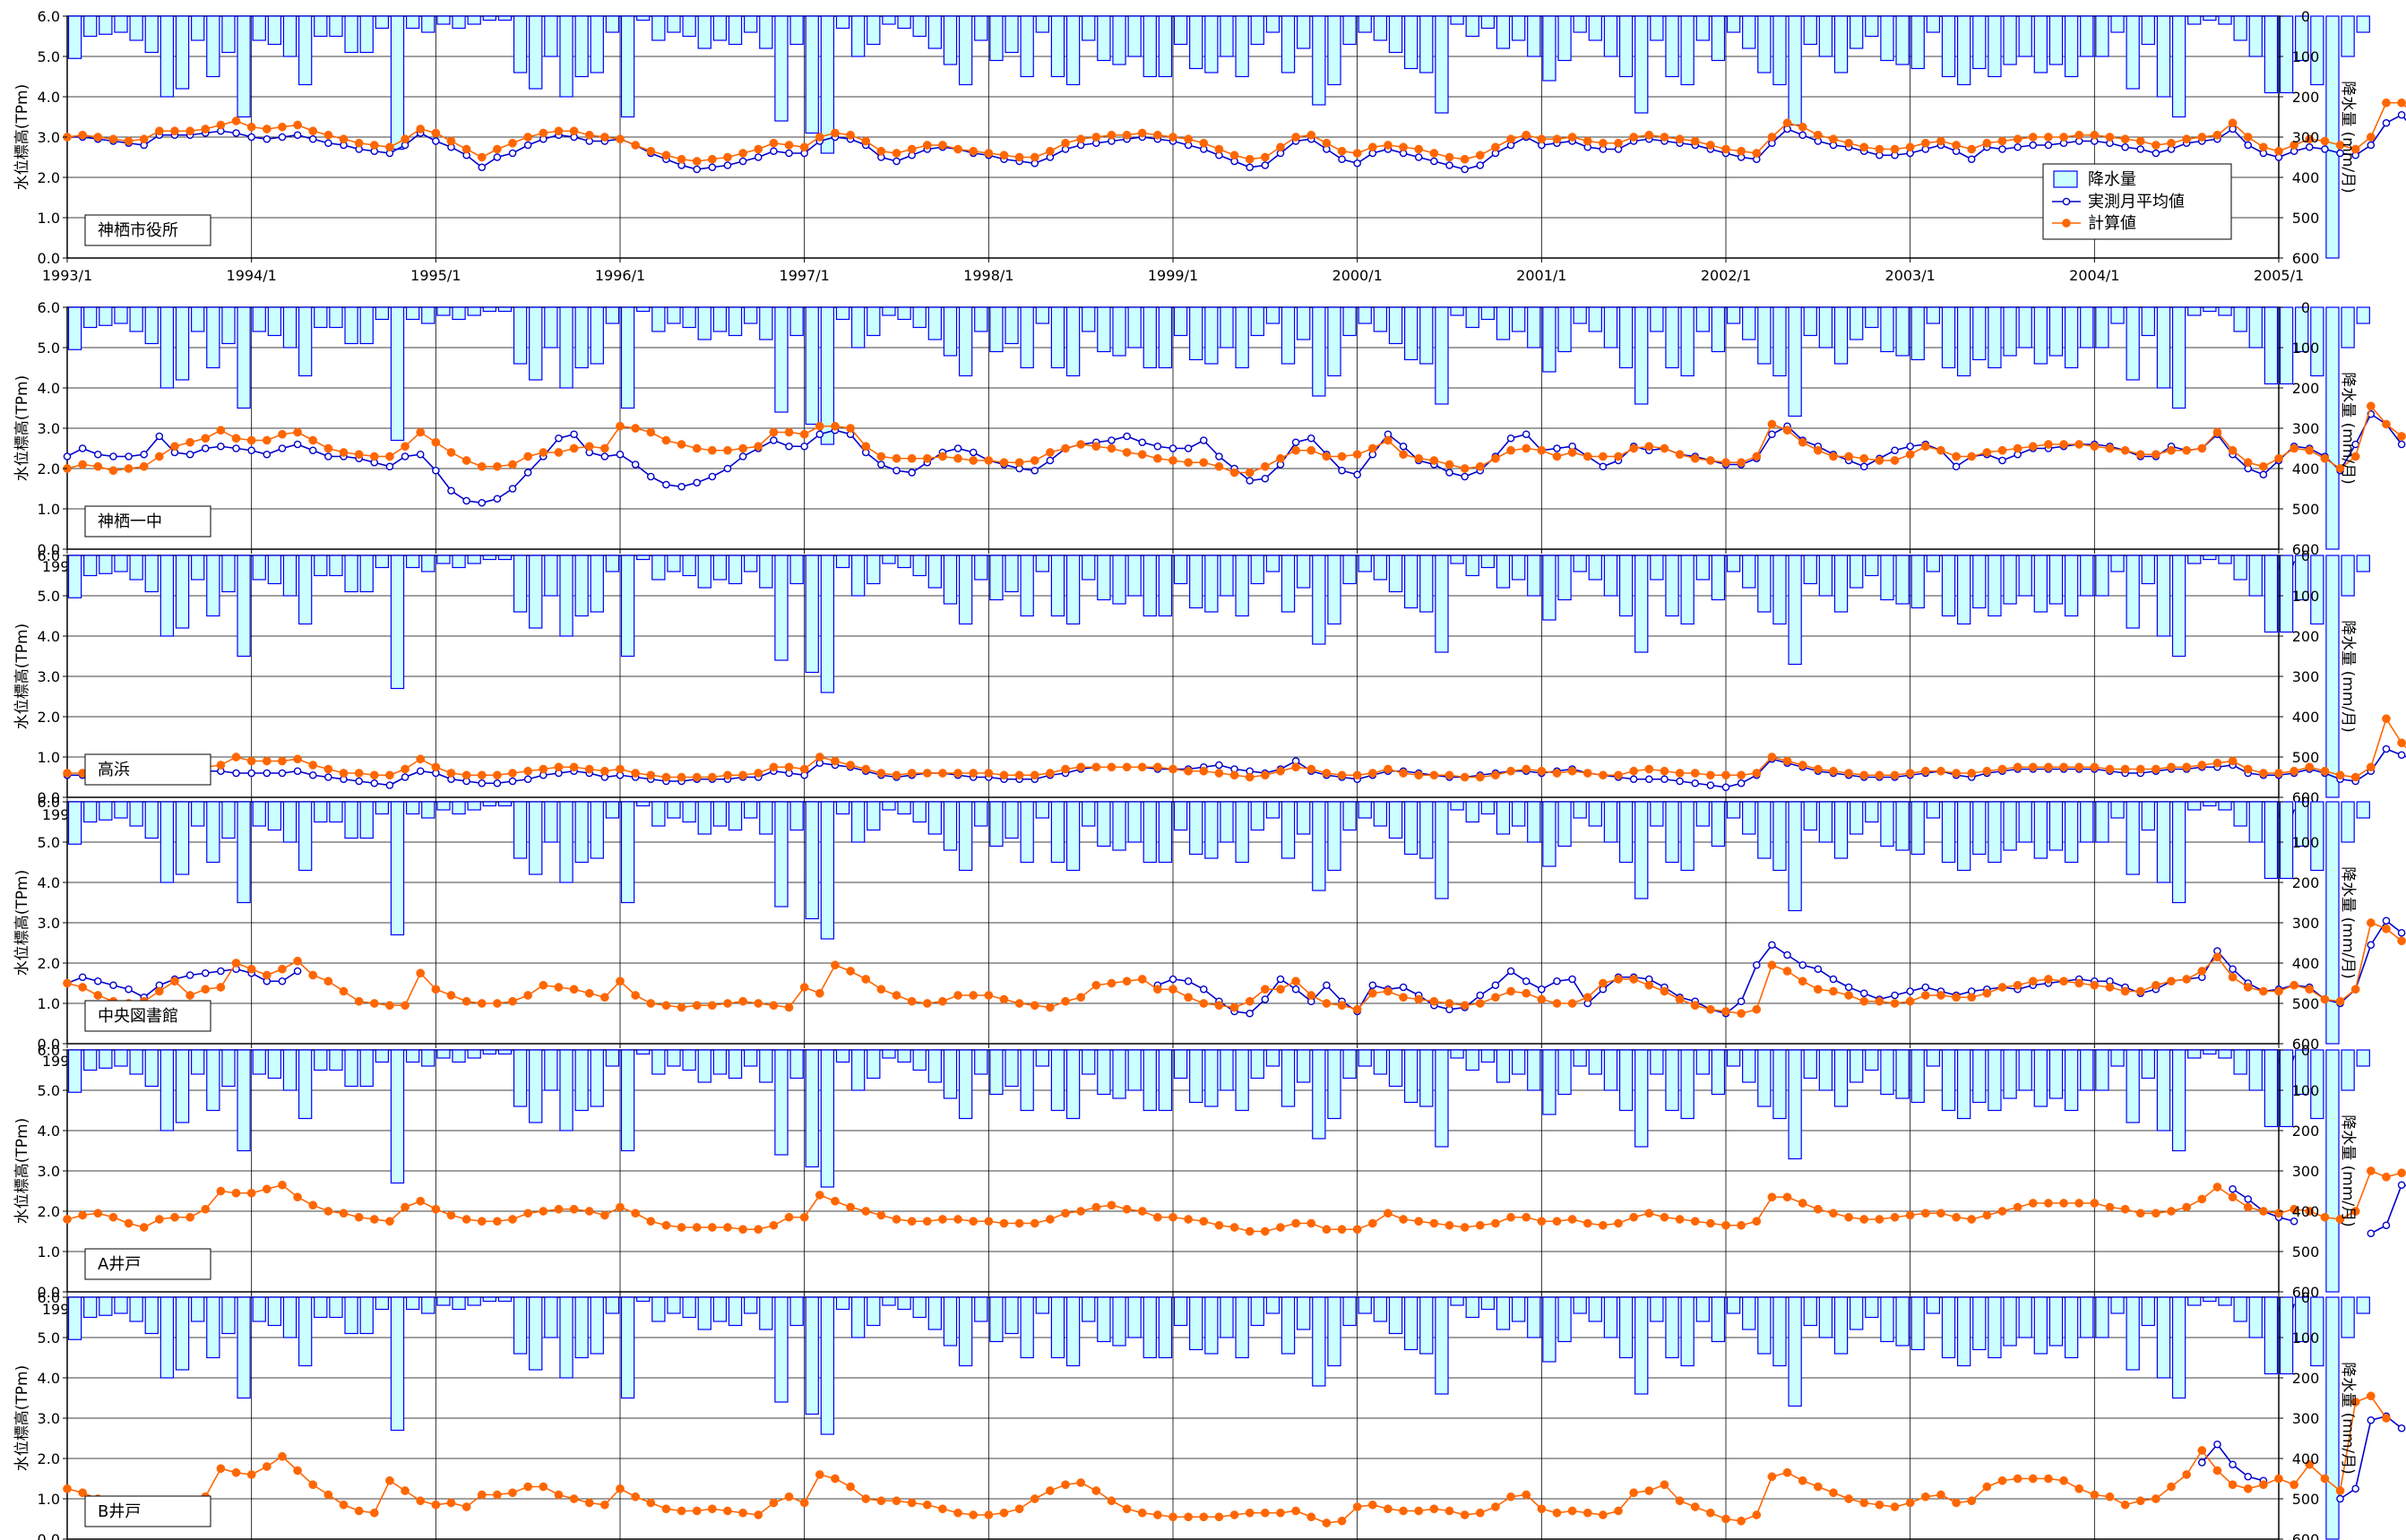 Image resolution: width=2406 pixels, height=1540 pixels. Describe the element at coordinates (1236, 131) in the screenshot. I see `calculated-line` at that location.